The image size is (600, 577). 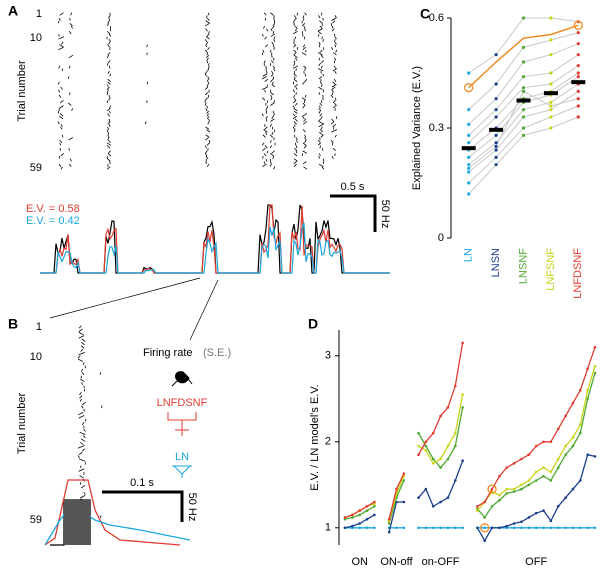 What do you see at coordinates (353, 187) in the screenshot?
I see `time-scale: 0.5 s` at bounding box center [353, 187].